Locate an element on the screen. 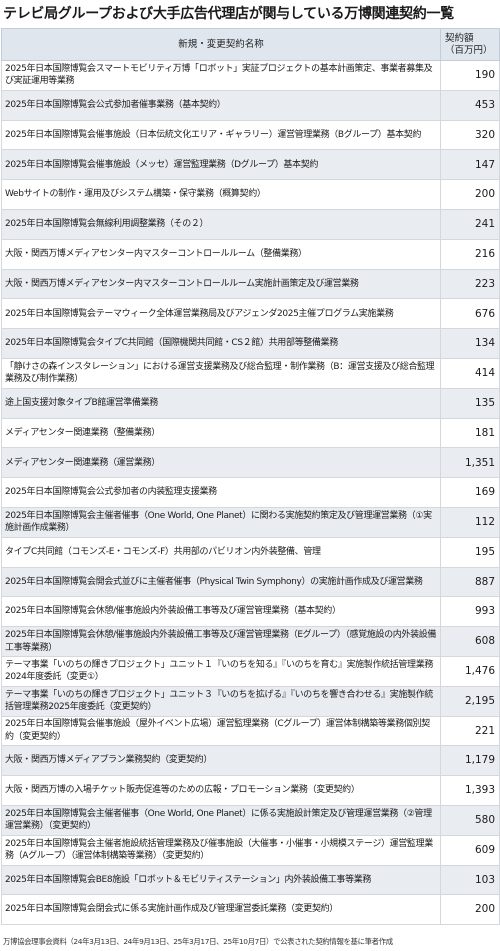  table-row: 2025年日本国際博覧会無線利用調整業務（その２） 241 is located at coordinates (250, 224).